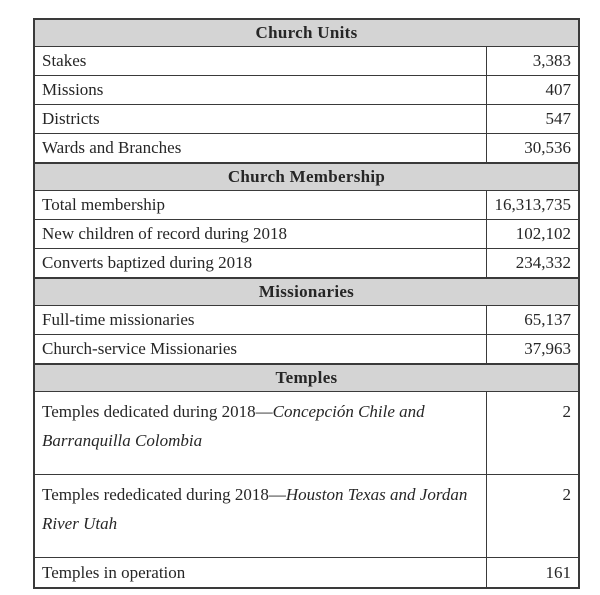 This screenshot has width=600, height=595. I want to click on row-label: Converts baptized during 2018, so click(260, 263).